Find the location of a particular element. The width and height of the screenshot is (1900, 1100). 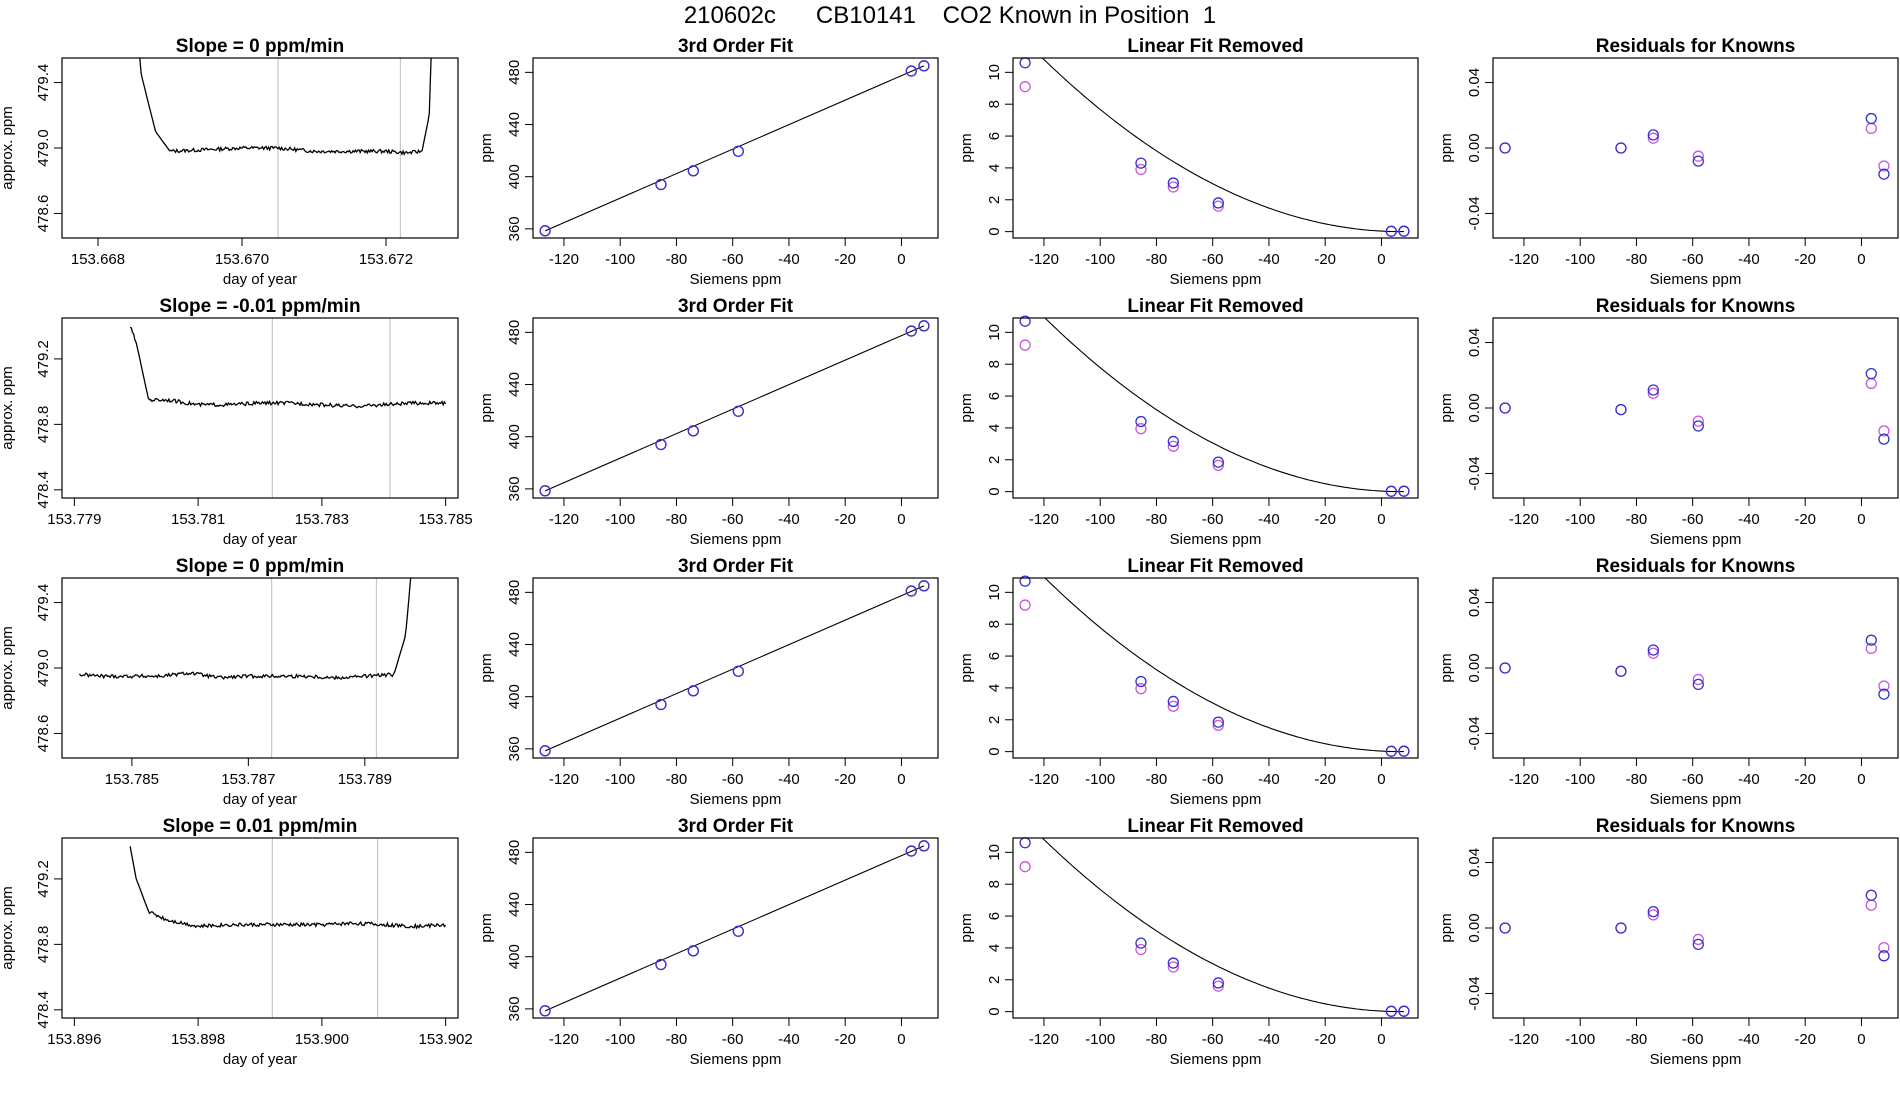

y-tick-label: 8 is located at coordinates (994, 104).